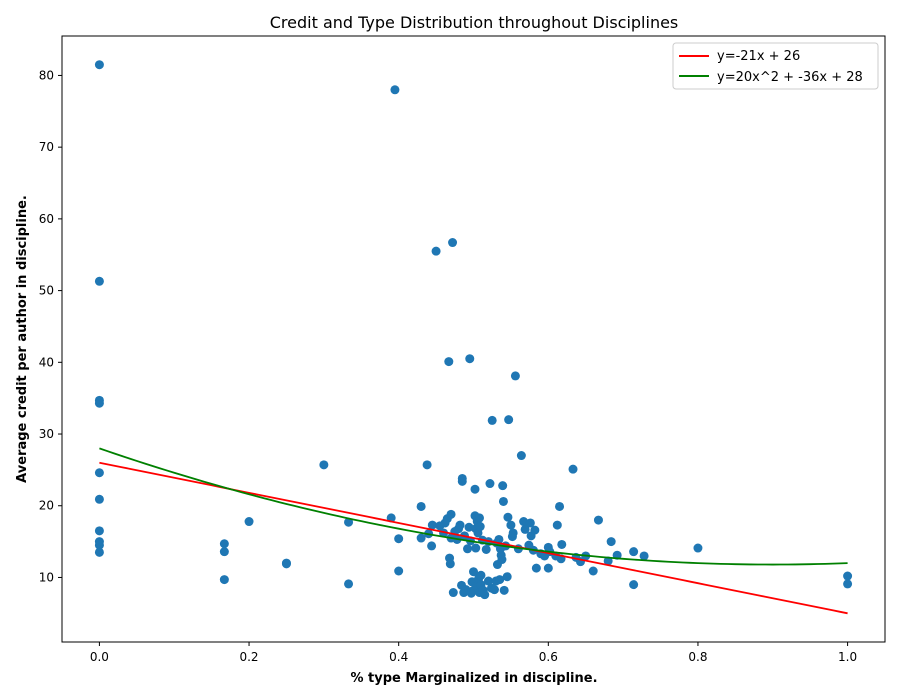  What do you see at coordinates (473, 653) in the screenshot?
I see `x-axis-ticks: 0.0 0.2 0.4 0.6 0.8 1.0` at bounding box center [473, 653].